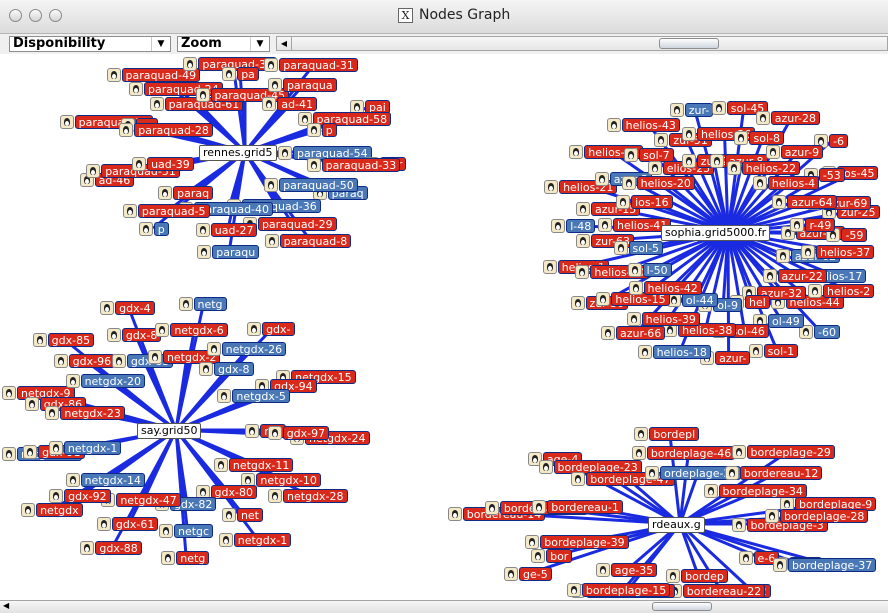  What do you see at coordinates (658, 182) in the screenshot?
I see `graph-node: helios-20` at bounding box center [658, 182].